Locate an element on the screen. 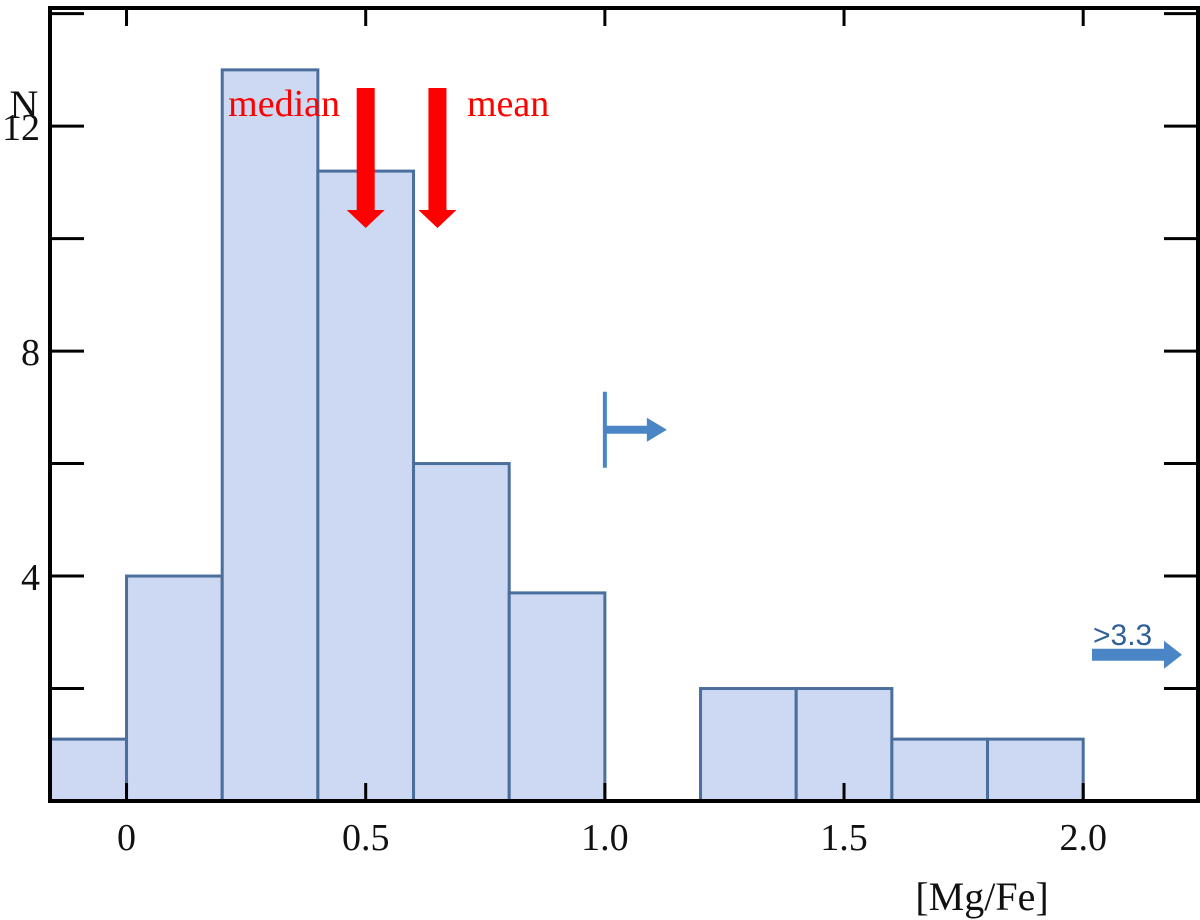 The width and height of the screenshot is (1200, 920). x-axis-label: [Mg/Fe] is located at coordinates (981, 896).